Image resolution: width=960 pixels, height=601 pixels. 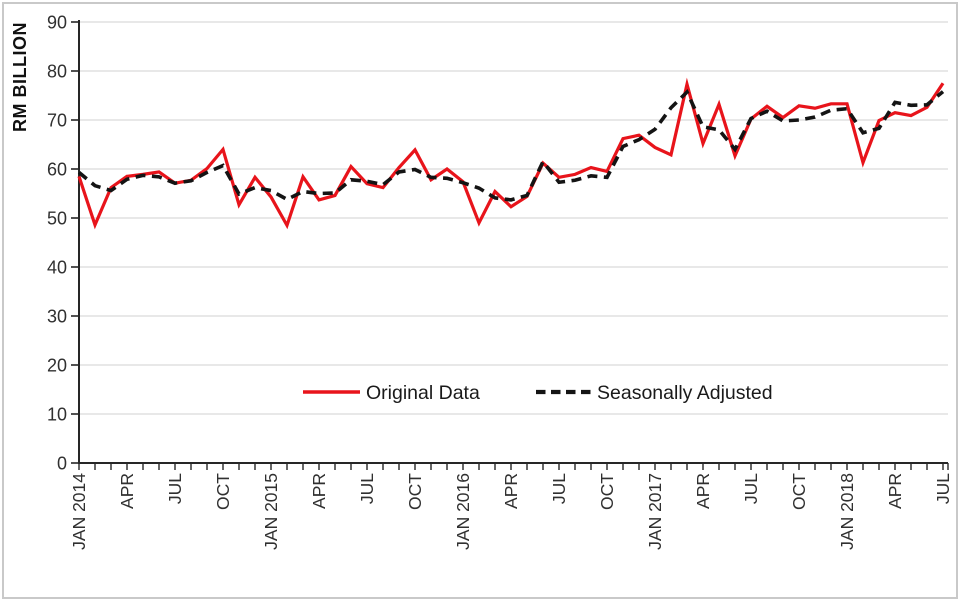 What do you see at coordinates (655, 511) in the screenshot?
I see `x-tick-label: JAN 2017` at bounding box center [655, 511].